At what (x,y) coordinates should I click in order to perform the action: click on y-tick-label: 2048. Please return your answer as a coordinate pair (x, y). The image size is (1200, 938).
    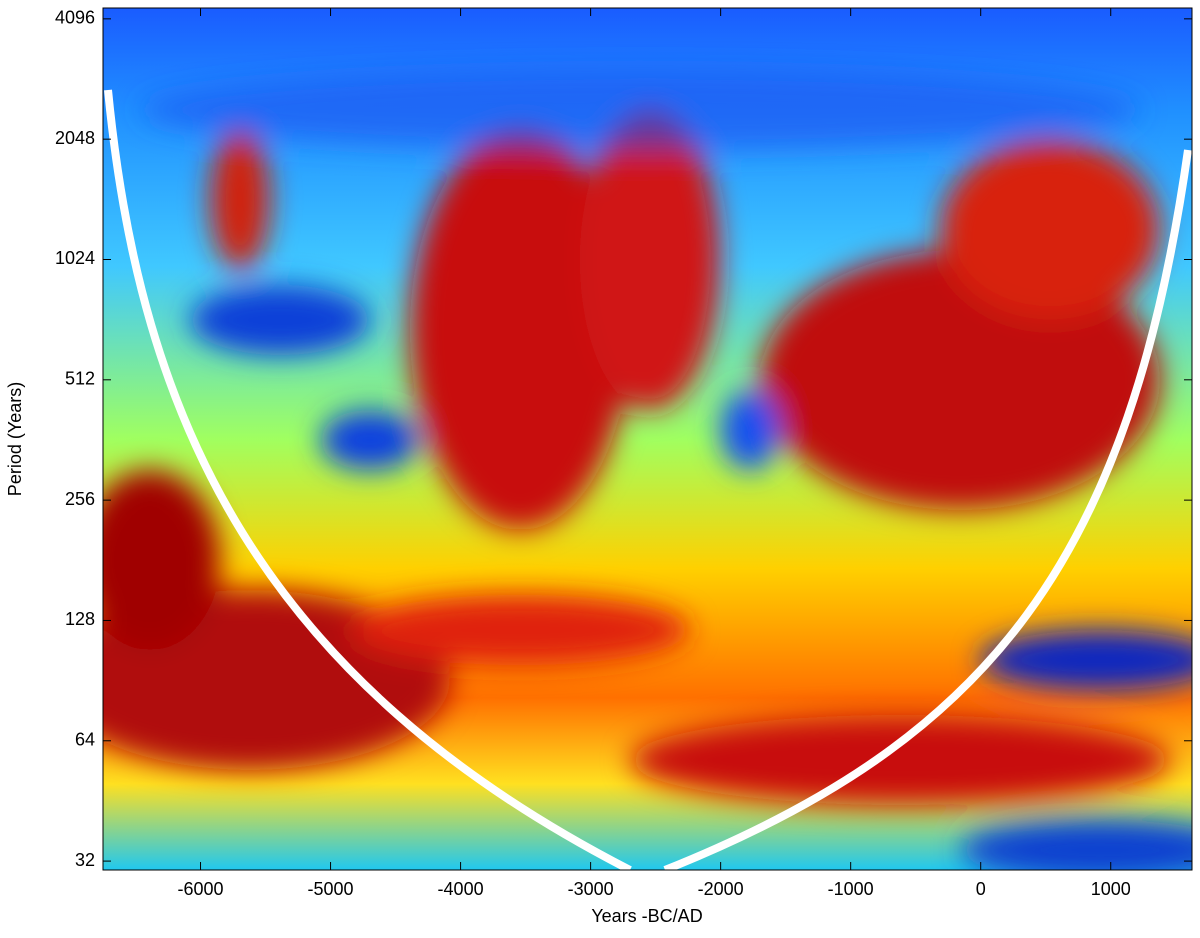
    Looking at the image, I should click on (75, 138).